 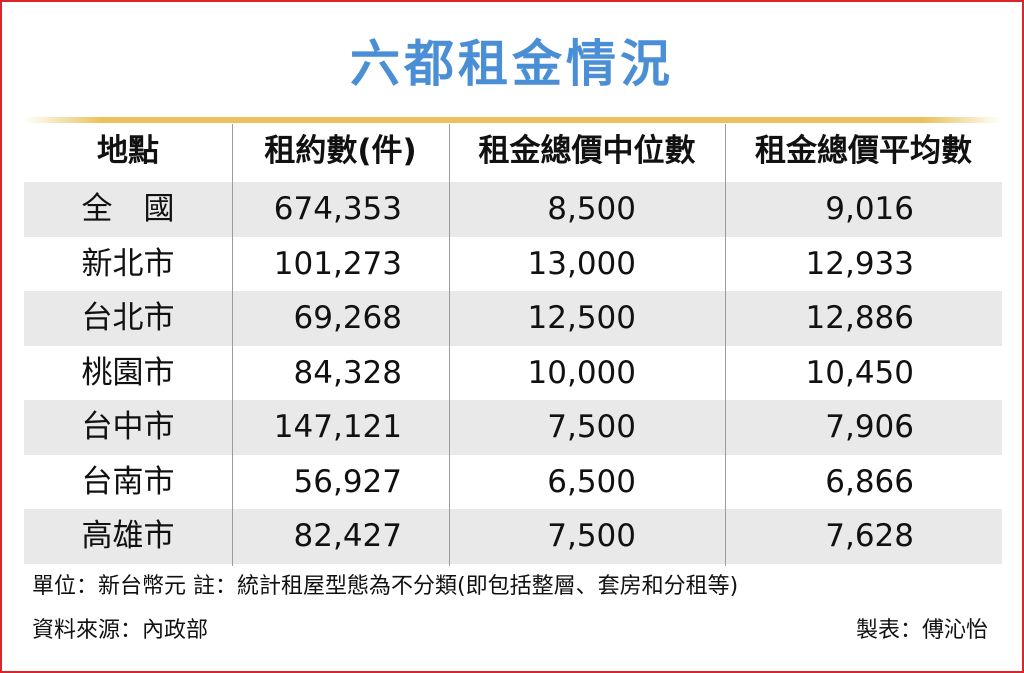 What do you see at coordinates (513, 120) in the screenshot?
I see `title-underline` at bounding box center [513, 120].